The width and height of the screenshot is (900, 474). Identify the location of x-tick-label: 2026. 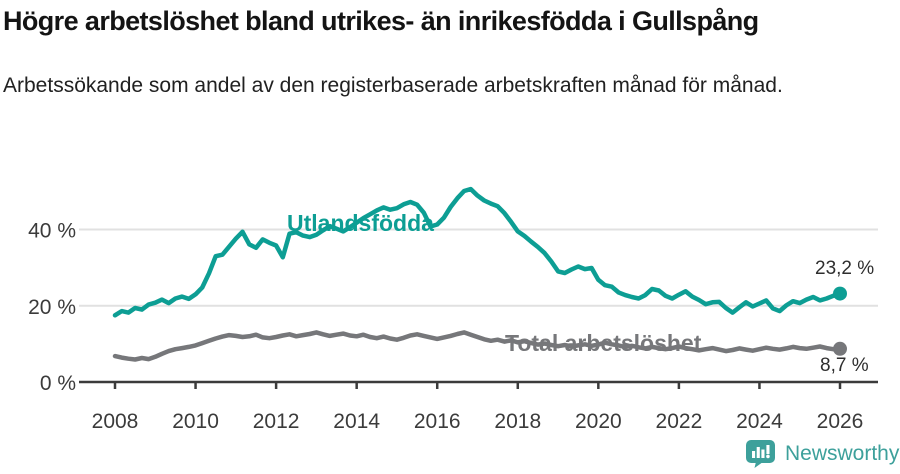
(840, 421).